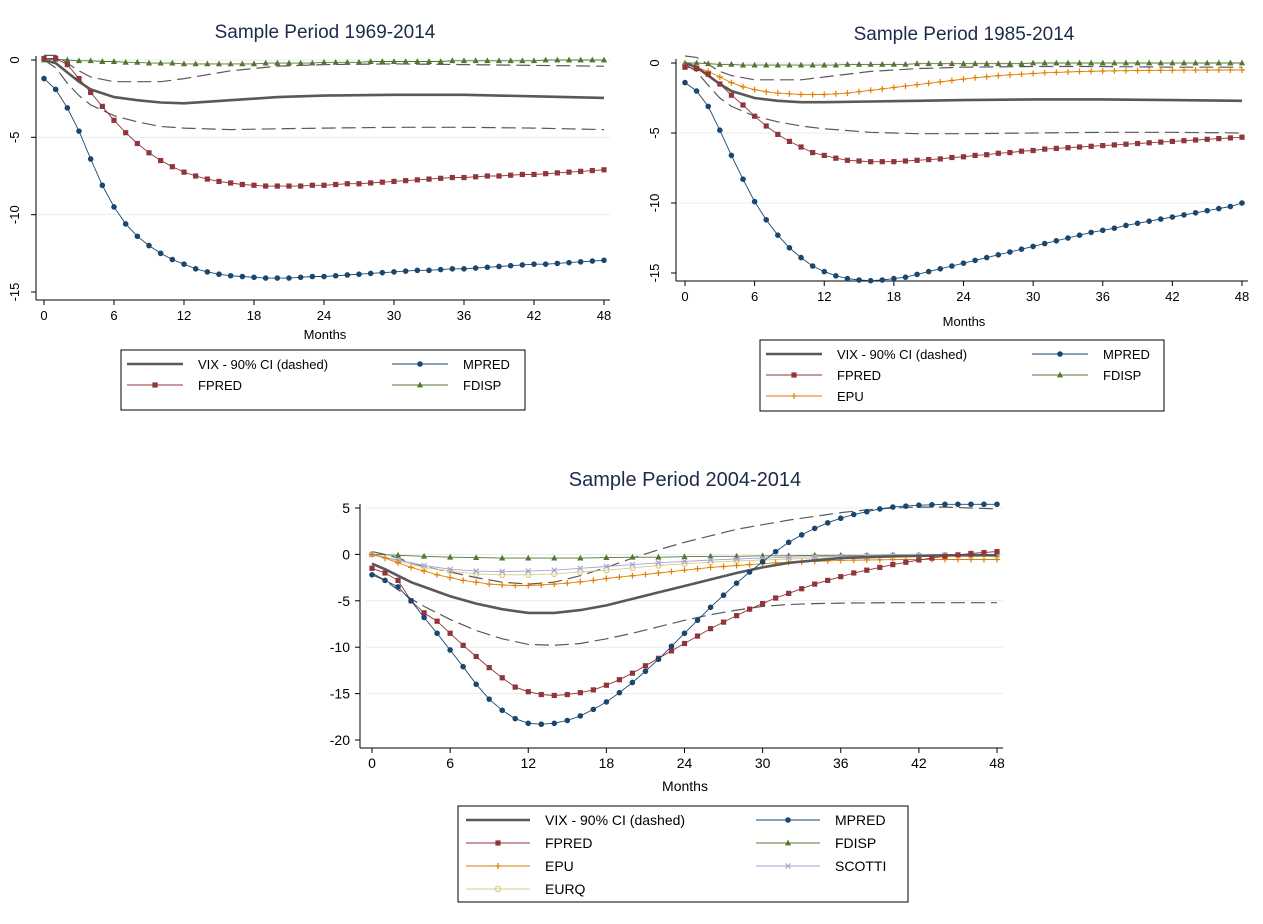 This screenshot has height=924, width=1263. I want to click on legend-label: FPRED, so click(568, 843).